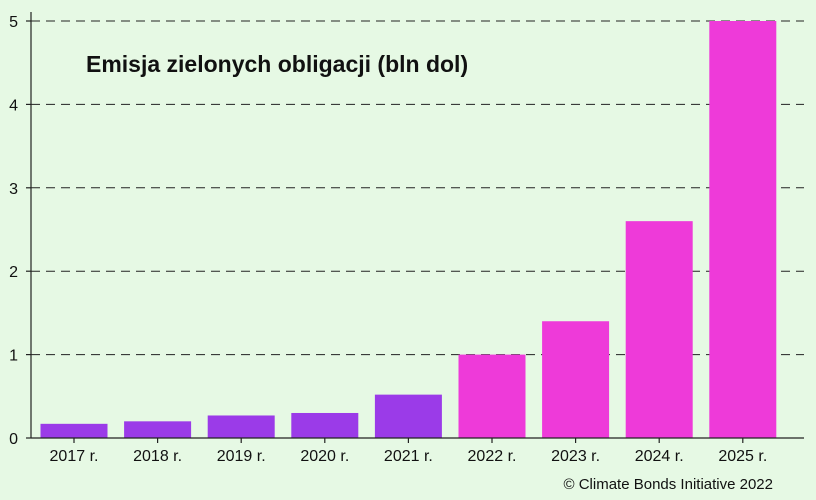  I want to click on source-credit: © Climate Bonds Initiative 2022, so click(669, 484).